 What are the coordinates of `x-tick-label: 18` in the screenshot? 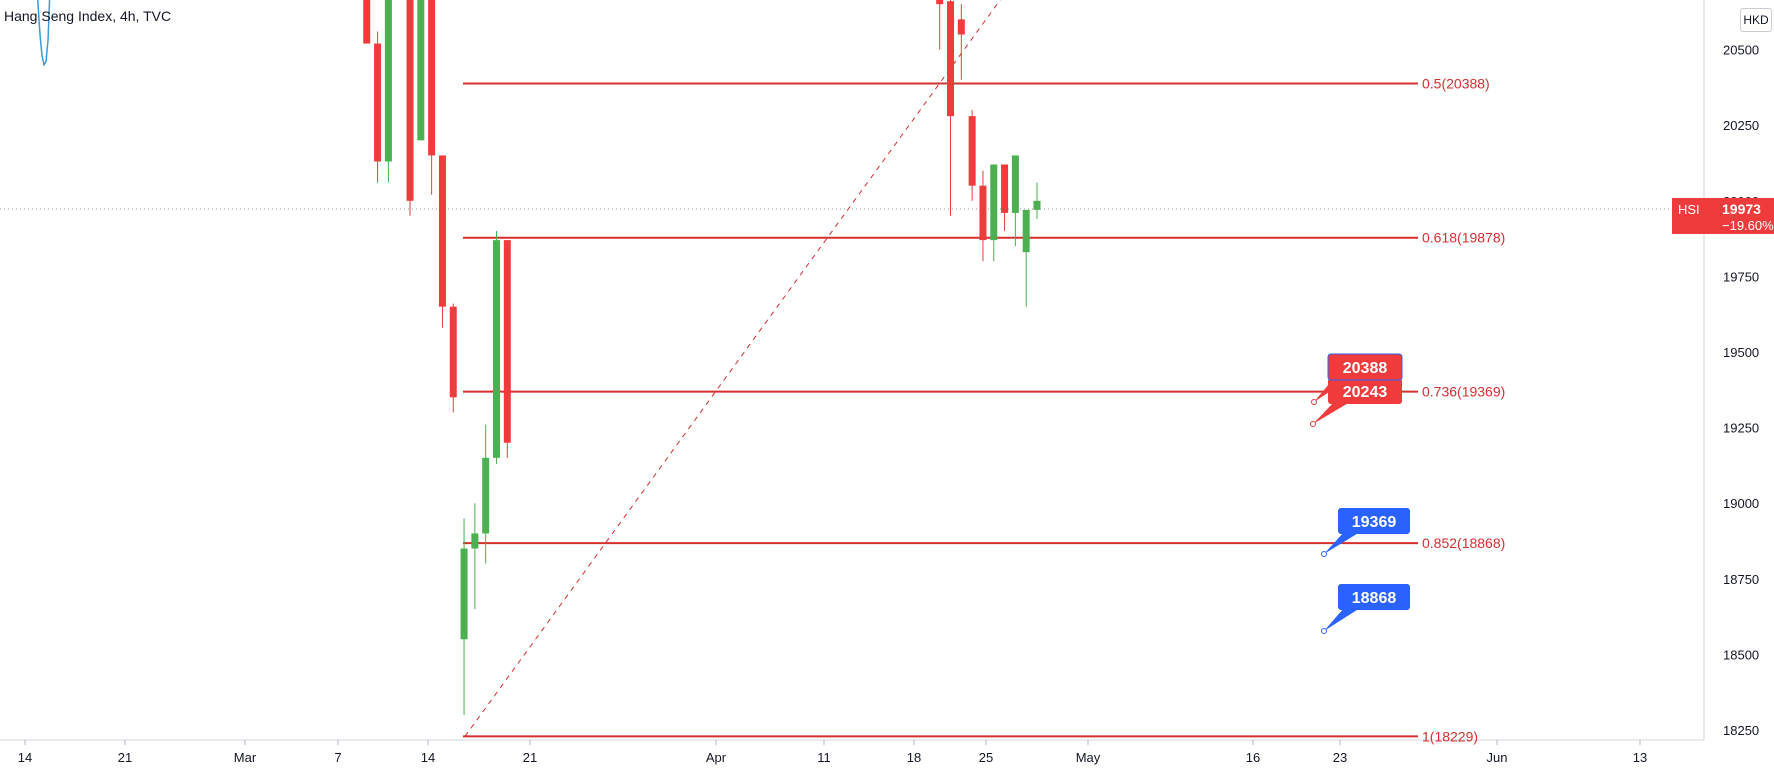 It's located at (914, 757).